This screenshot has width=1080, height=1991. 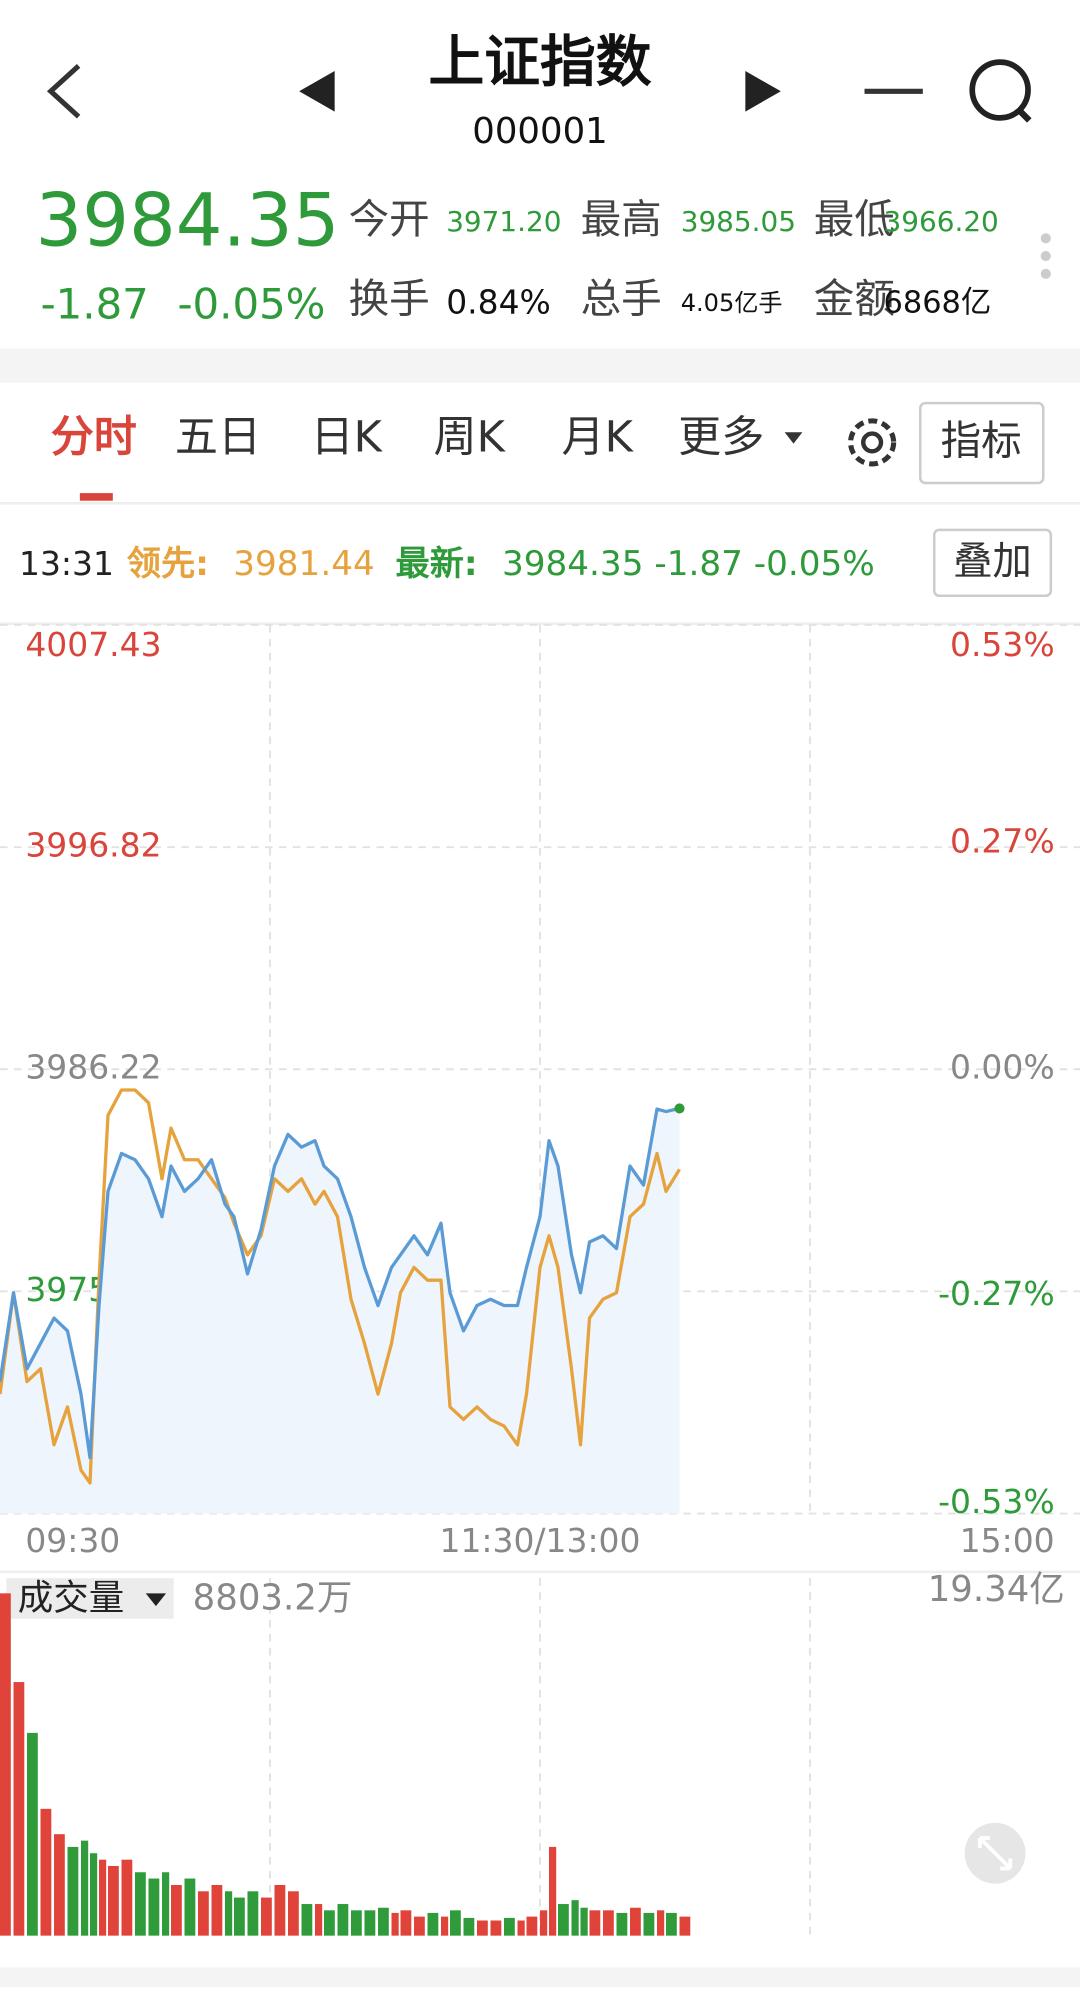 I want to click on next-button, so click(x=763, y=91).